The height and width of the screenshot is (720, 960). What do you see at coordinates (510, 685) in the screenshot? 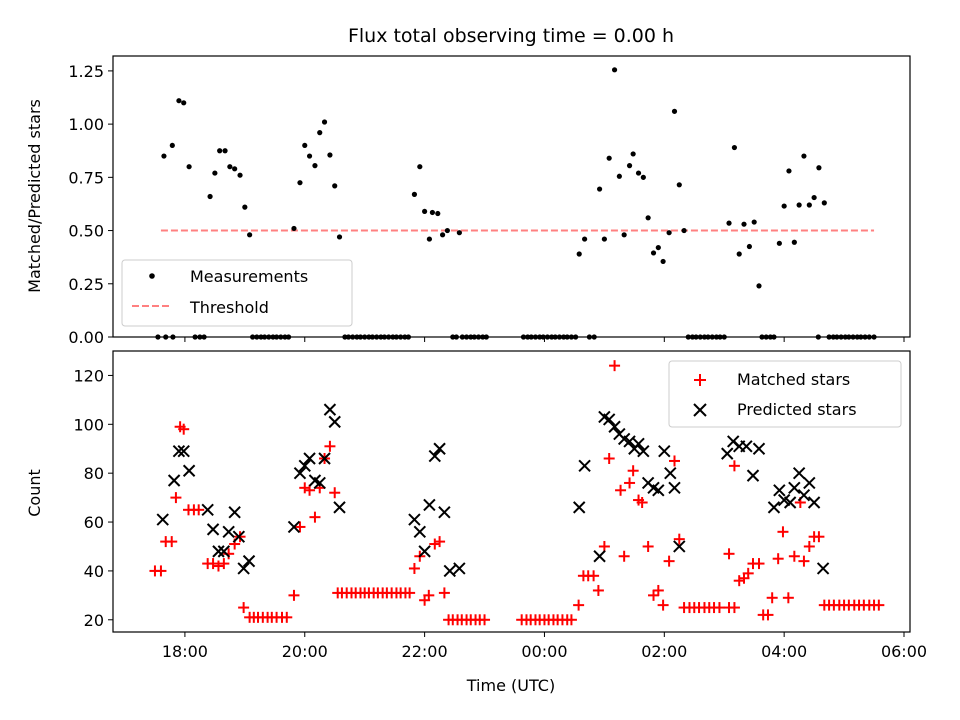
I see `bottom-xlabel: Time (UTC)` at bounding box center [510, 685].